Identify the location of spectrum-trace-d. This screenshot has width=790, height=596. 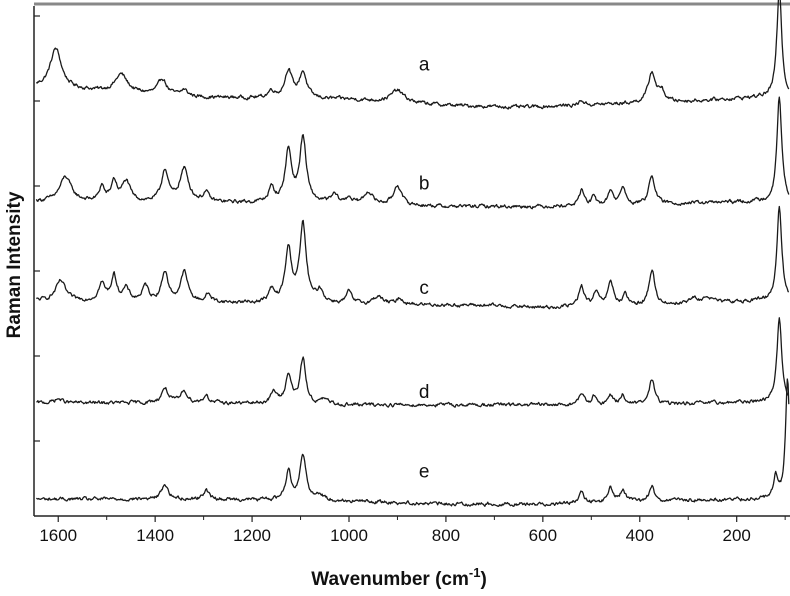
(413, 362).